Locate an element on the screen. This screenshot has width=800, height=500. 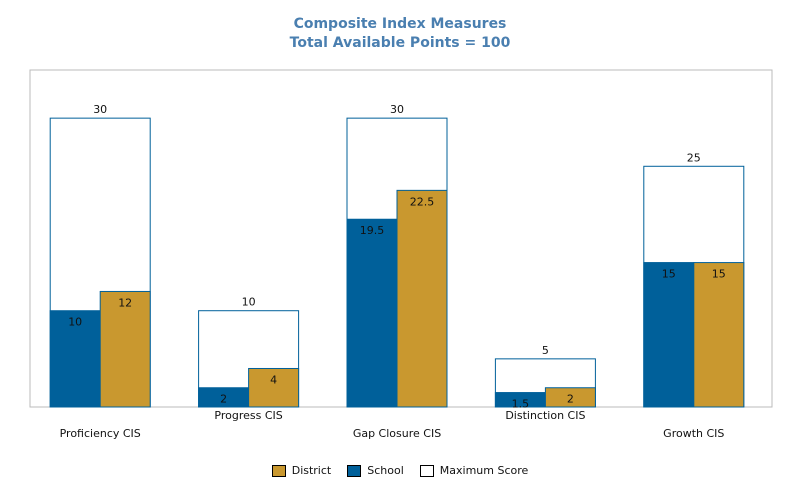
legend-swatch-district is located at coordinates (278, 470).